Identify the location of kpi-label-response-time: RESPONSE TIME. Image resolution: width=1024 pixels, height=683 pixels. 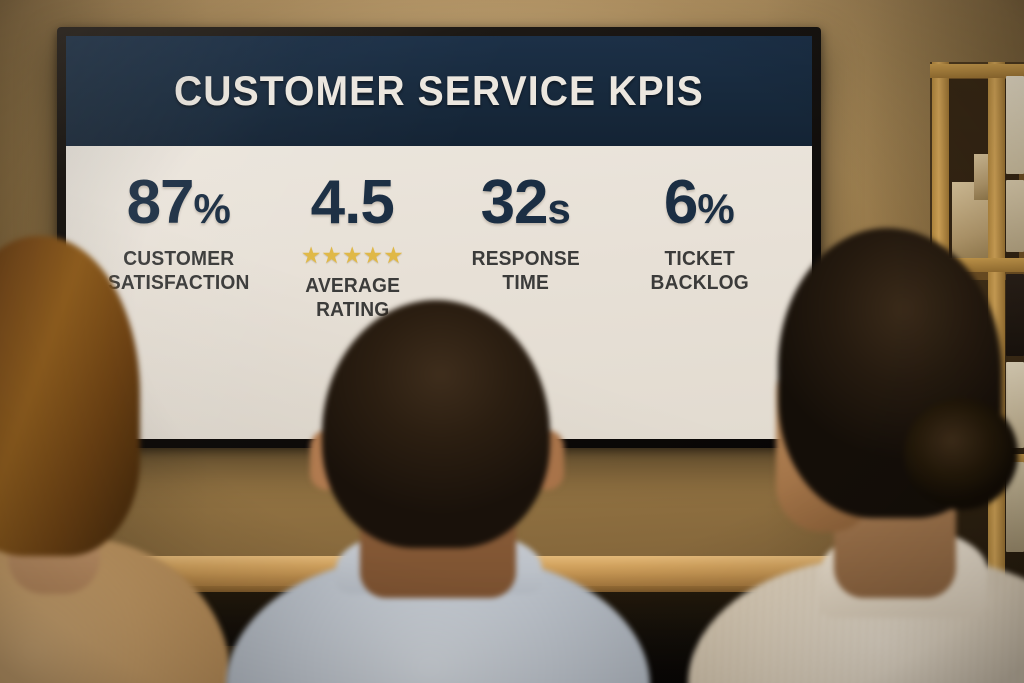
(525, 271).